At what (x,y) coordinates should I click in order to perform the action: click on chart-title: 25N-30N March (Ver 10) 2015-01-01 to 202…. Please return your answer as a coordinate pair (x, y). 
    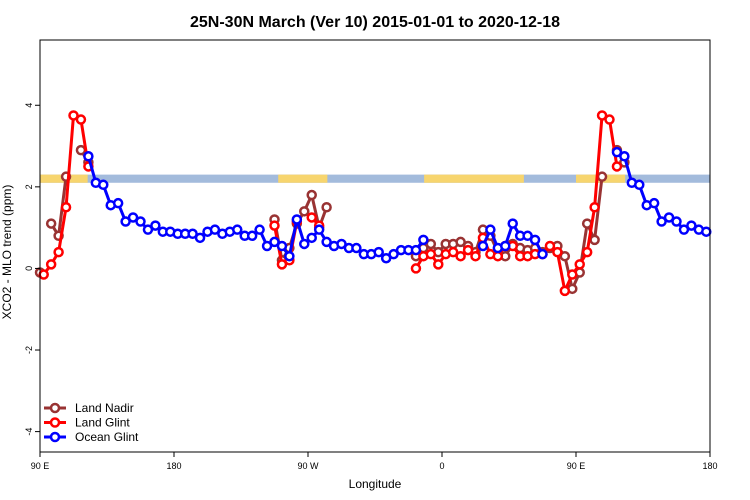
    Looking at the image, I should click on (375, 22).